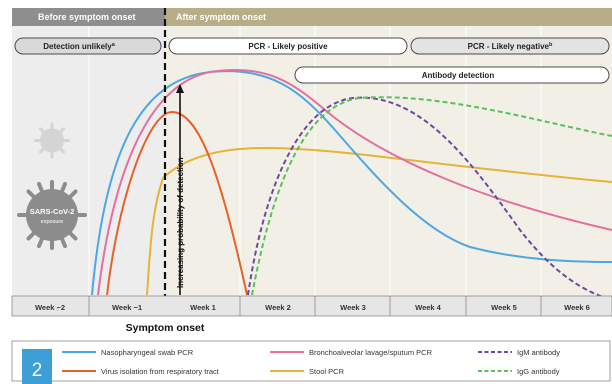 This screenshot has width=612, height=384. I want to click on before-onset-header, so click(88, 17).